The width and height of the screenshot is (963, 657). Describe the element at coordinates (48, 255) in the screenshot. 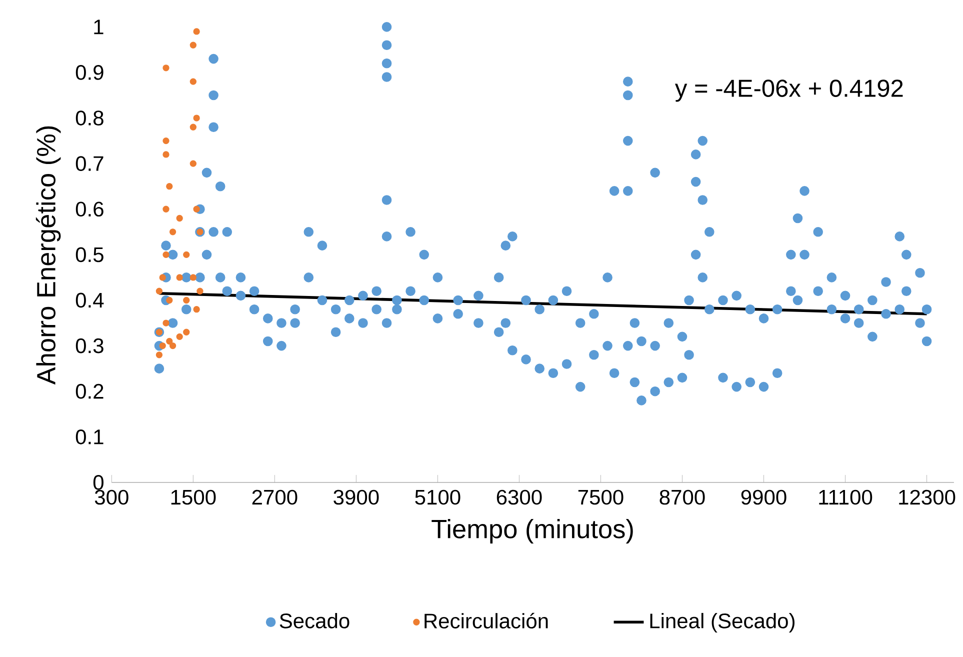

I see `y-axis-title: Ahorro Energético (%)` at that location.